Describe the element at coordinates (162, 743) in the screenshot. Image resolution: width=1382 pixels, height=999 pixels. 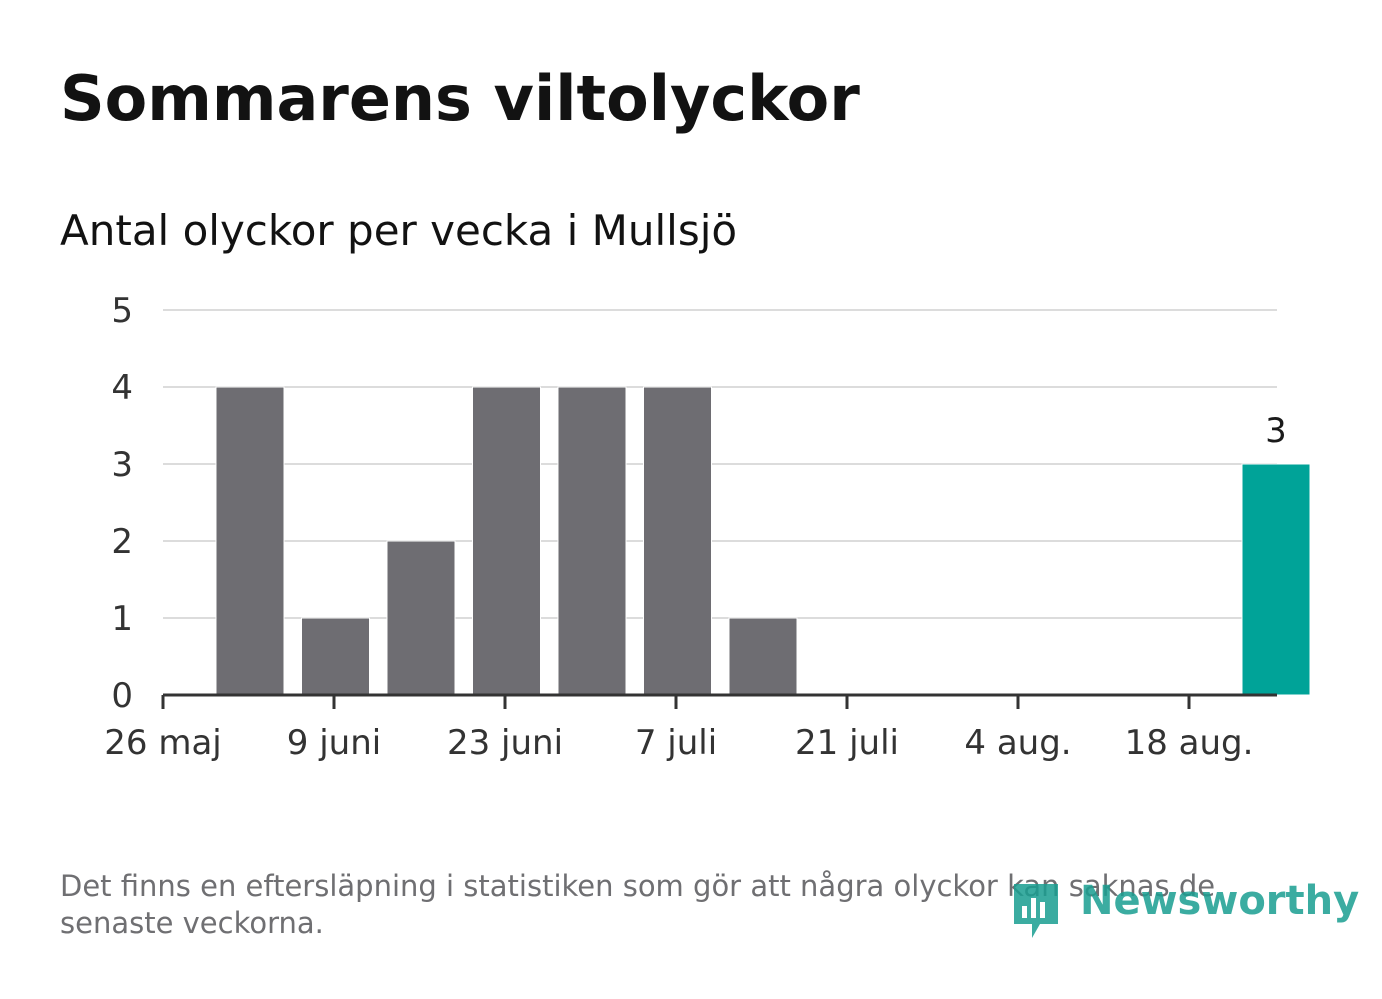
I see `x-tick-label: 26 maj` at that location.